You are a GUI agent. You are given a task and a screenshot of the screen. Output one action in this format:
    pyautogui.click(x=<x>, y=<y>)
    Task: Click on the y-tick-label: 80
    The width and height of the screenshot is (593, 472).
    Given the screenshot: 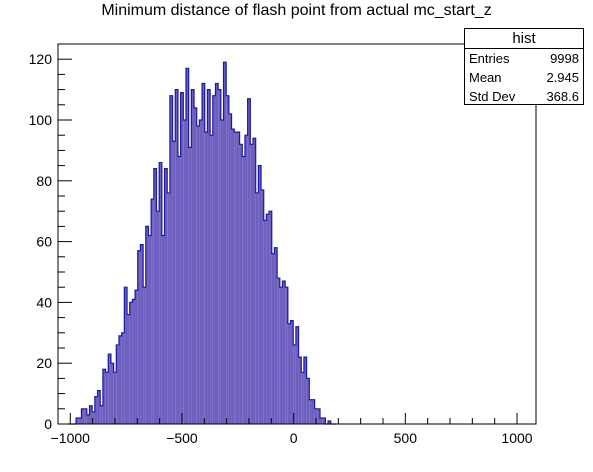 What is the action you would take?
    pyautogui.click(x=44, y=181)
    